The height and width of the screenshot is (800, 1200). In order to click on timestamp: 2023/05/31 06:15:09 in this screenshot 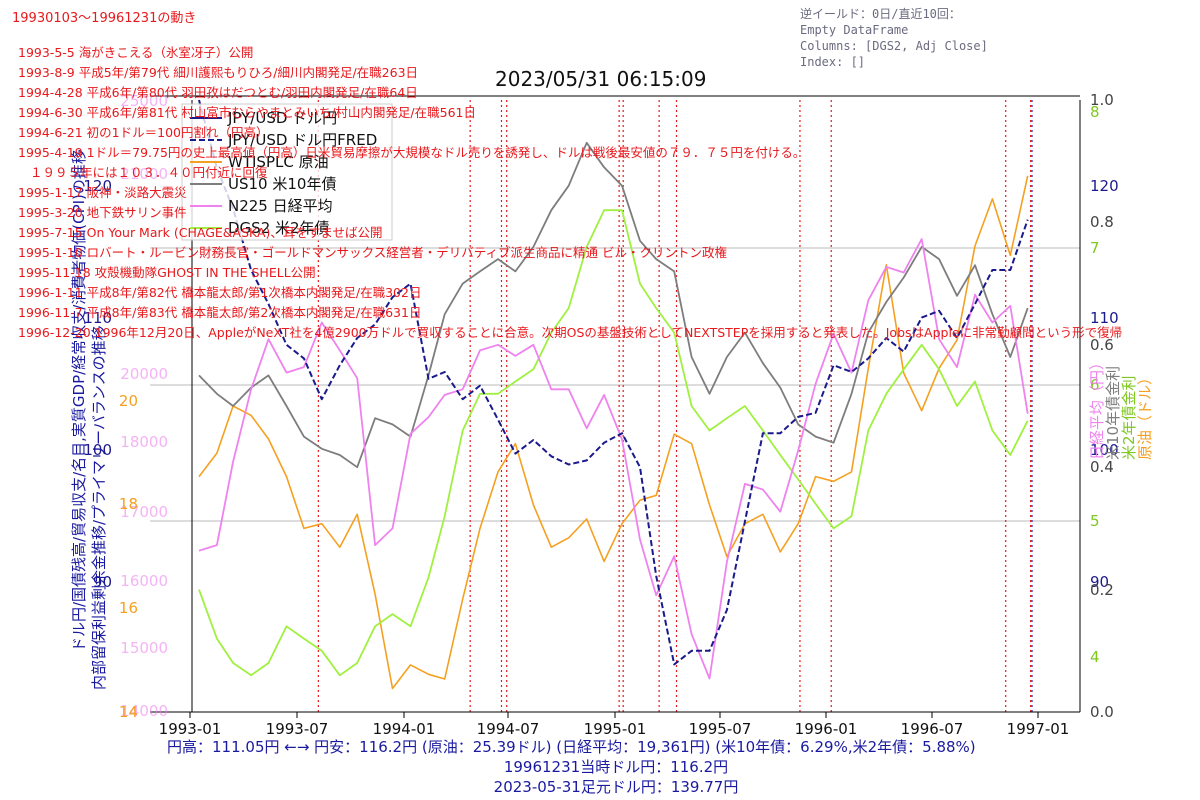, I will do `click(600, 79)`.